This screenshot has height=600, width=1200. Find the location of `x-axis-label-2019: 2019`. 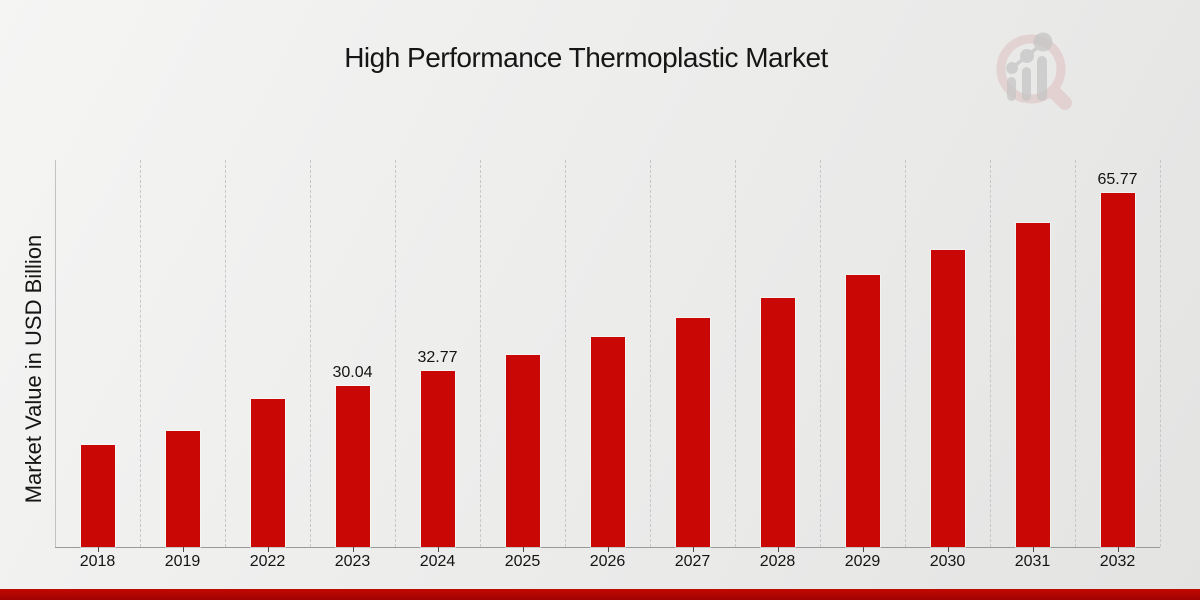

x-axis-label-2019: 2019 is located at coordinates (182, 561).